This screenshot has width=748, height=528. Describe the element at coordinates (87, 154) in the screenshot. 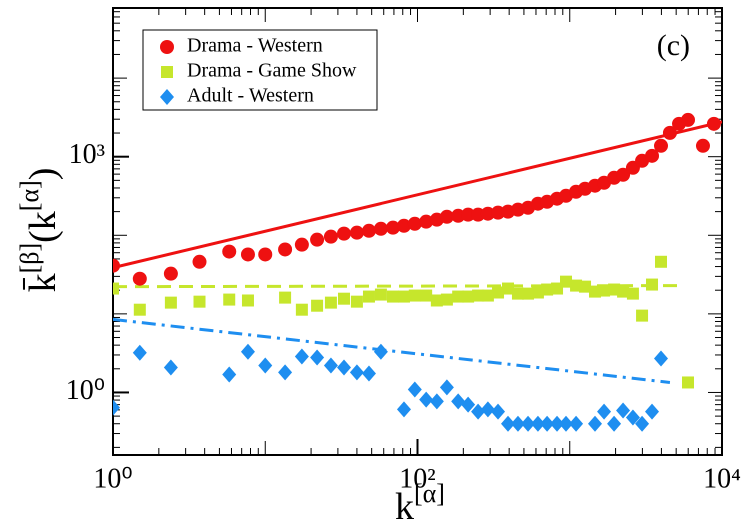

I see `y-tick-label: 10³` at that location.